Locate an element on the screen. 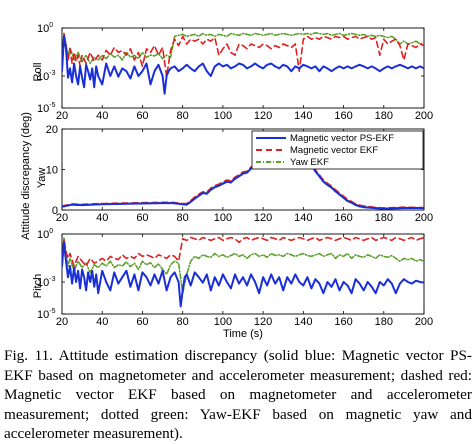 This screenshot has width=474, height=444. roll-xtick-label: 40 is located at coordinates (102, 116).